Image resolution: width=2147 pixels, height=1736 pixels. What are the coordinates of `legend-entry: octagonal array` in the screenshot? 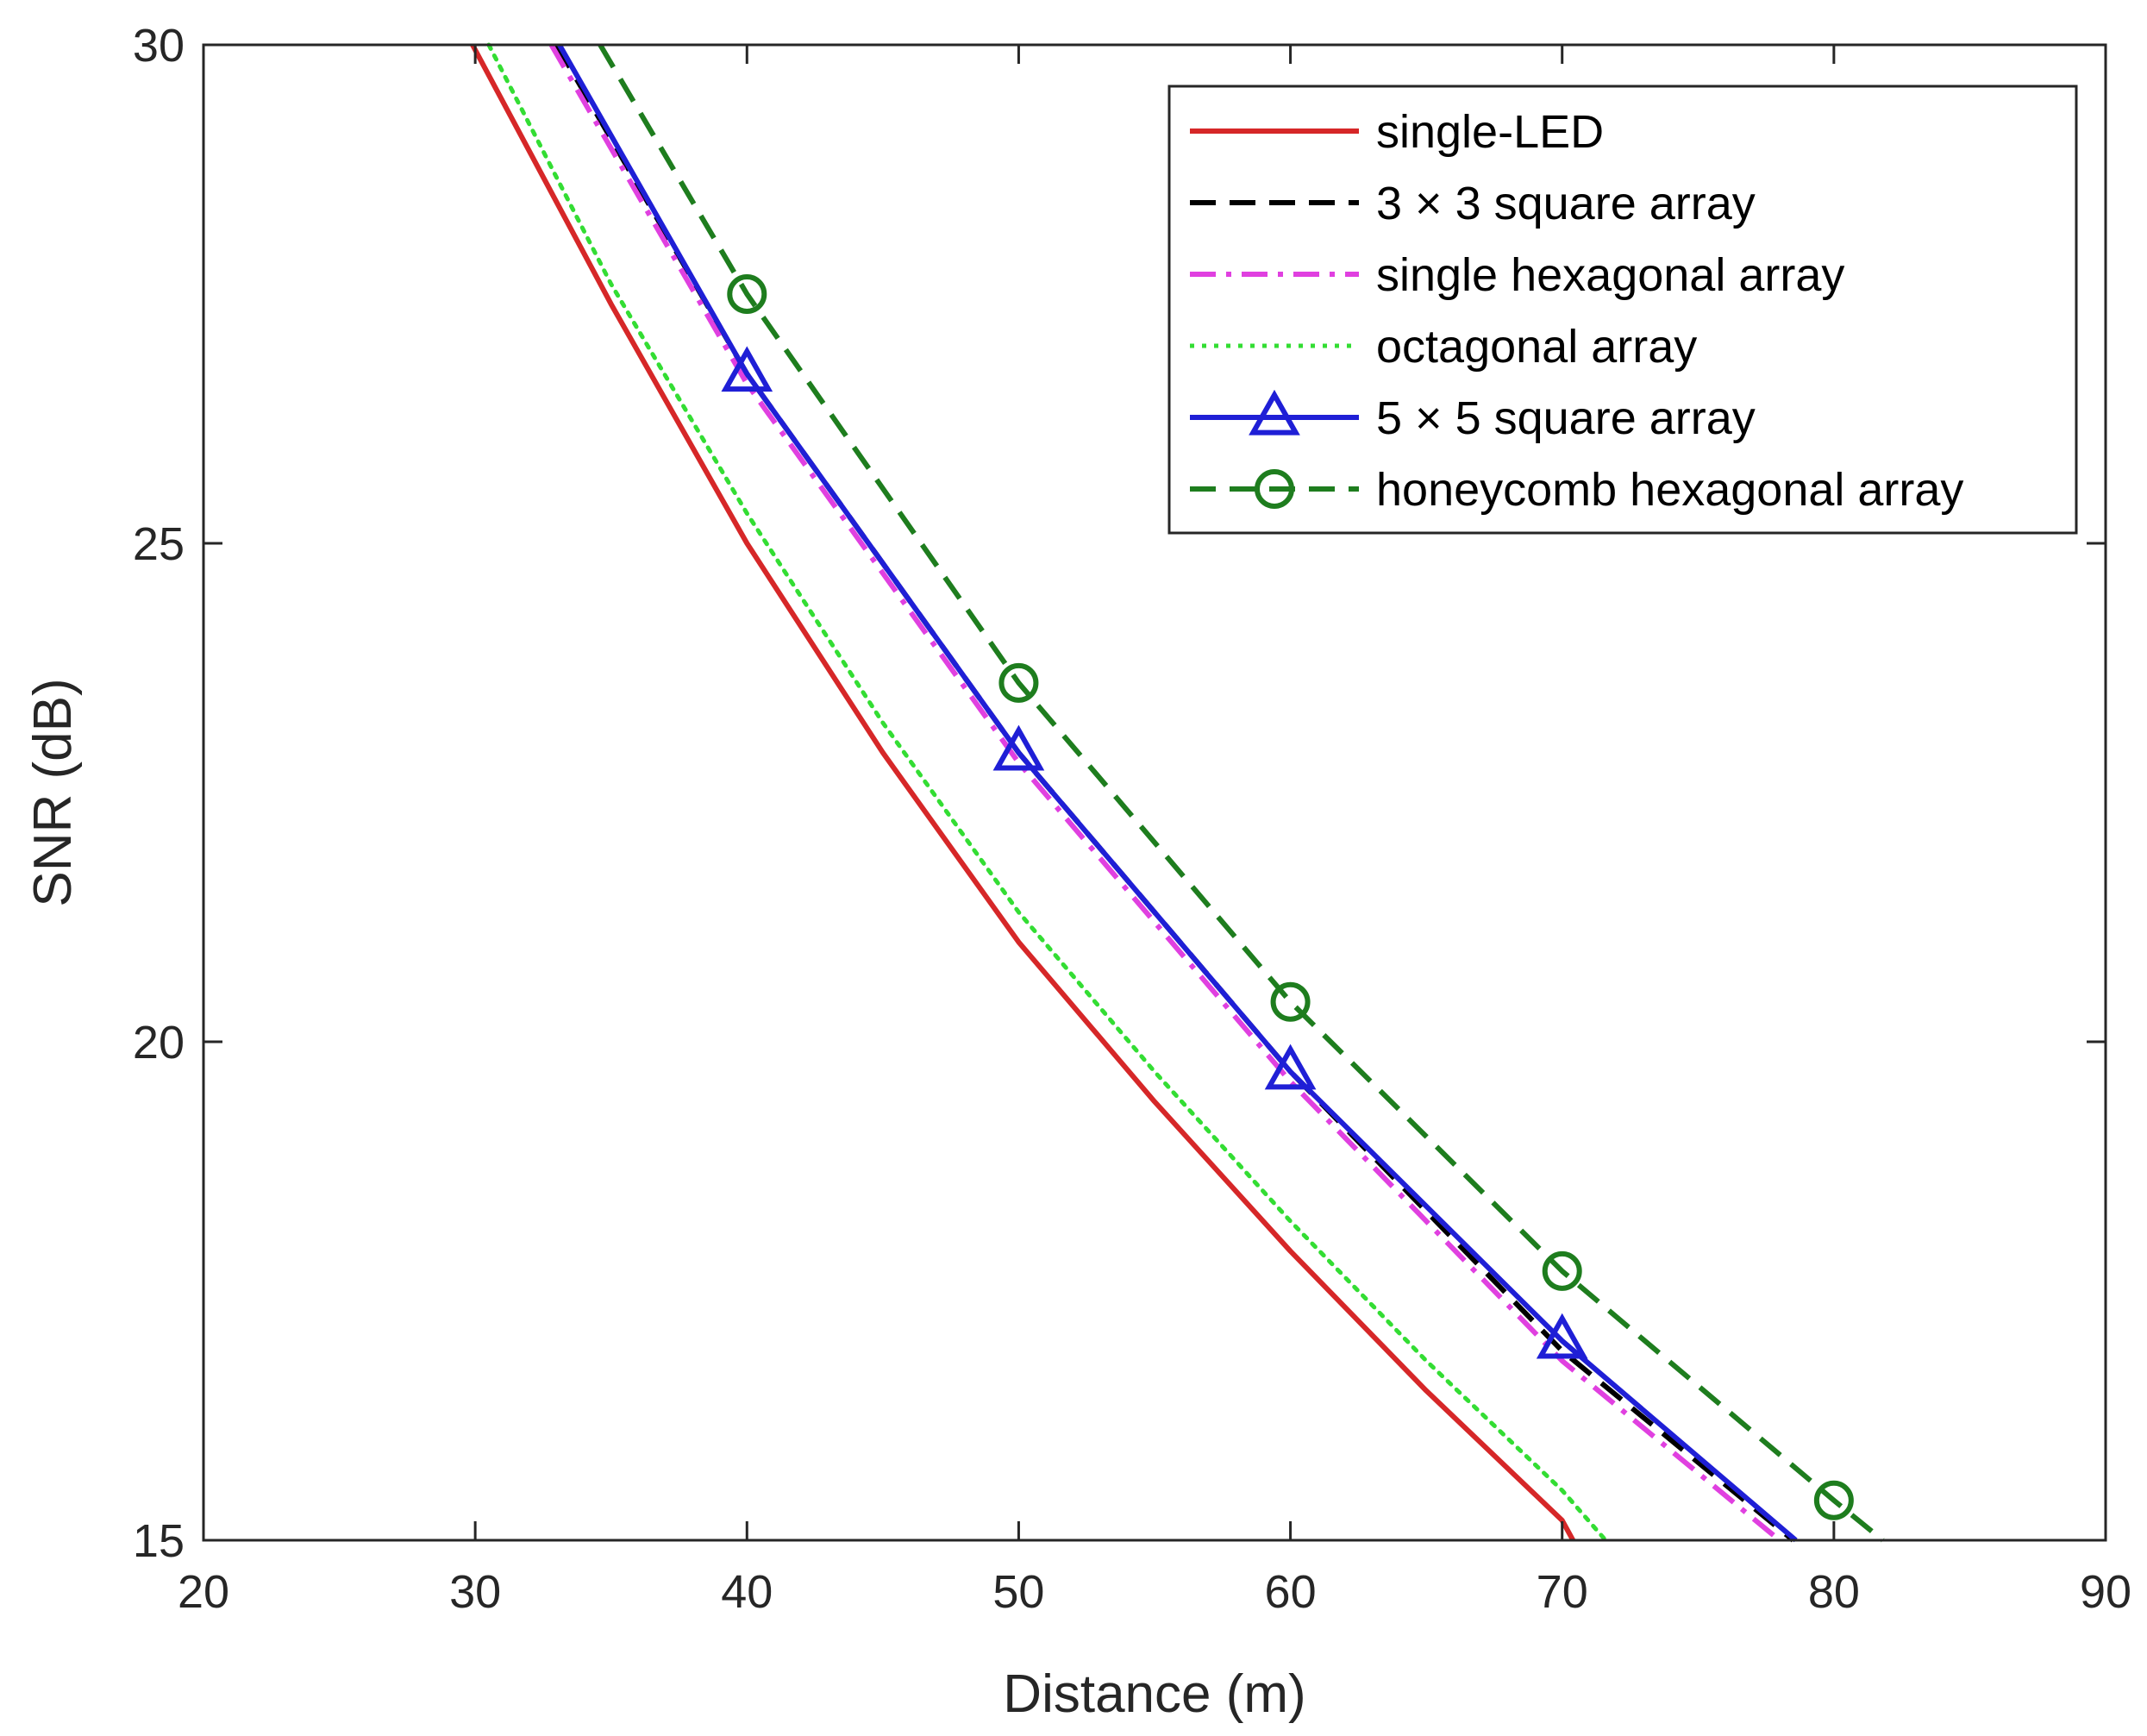 It's located at (1443, 347).